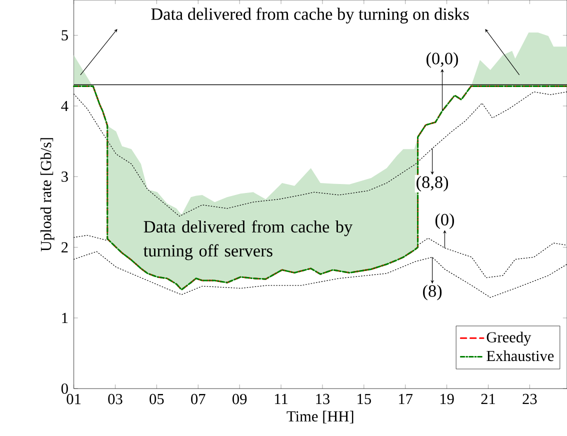 The height and width of the screenshot is (436, 567). Describe the element at coordinates (73, 399) in the screenshot. I see `x-tick-label: 01` at that location.